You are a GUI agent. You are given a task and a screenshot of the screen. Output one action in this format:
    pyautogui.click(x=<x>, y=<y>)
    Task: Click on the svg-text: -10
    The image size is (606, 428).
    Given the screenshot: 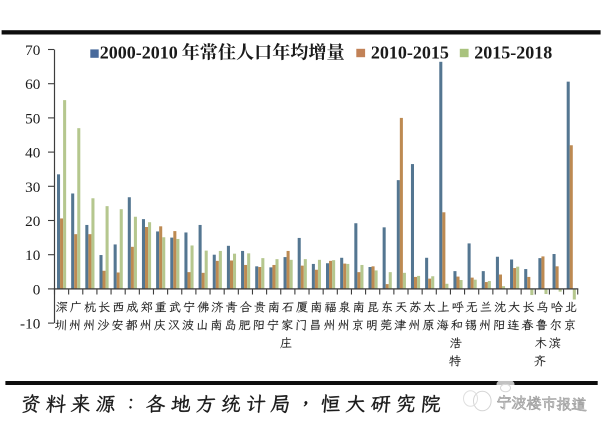 What is the action you would take?
    pyautogui.click(x=30, y=324)
    